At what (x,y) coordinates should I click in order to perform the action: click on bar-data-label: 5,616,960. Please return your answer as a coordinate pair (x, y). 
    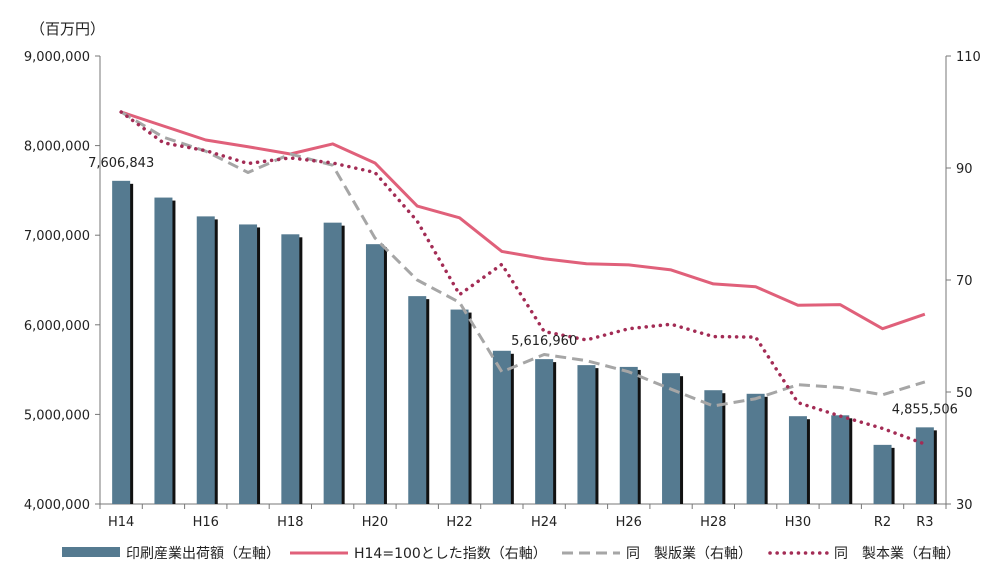
    Looking at the image, I should click on (544, 341).